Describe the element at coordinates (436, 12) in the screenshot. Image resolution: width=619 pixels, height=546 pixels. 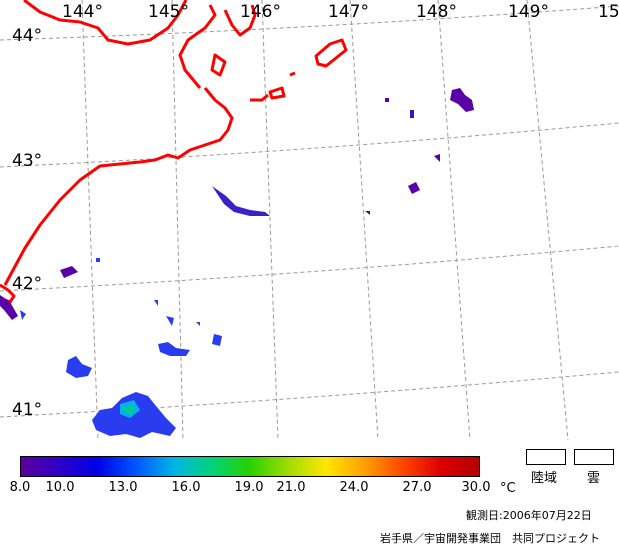
I see `longitude-label-148: 148°` at that location.